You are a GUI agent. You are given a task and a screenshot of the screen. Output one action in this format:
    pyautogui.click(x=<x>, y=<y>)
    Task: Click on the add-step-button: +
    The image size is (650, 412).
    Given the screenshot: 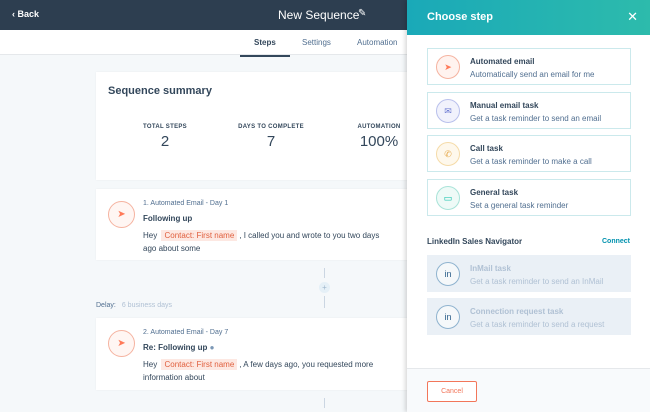 What is the action you would take?
    pyautogui.click(x=324, y=287)
    